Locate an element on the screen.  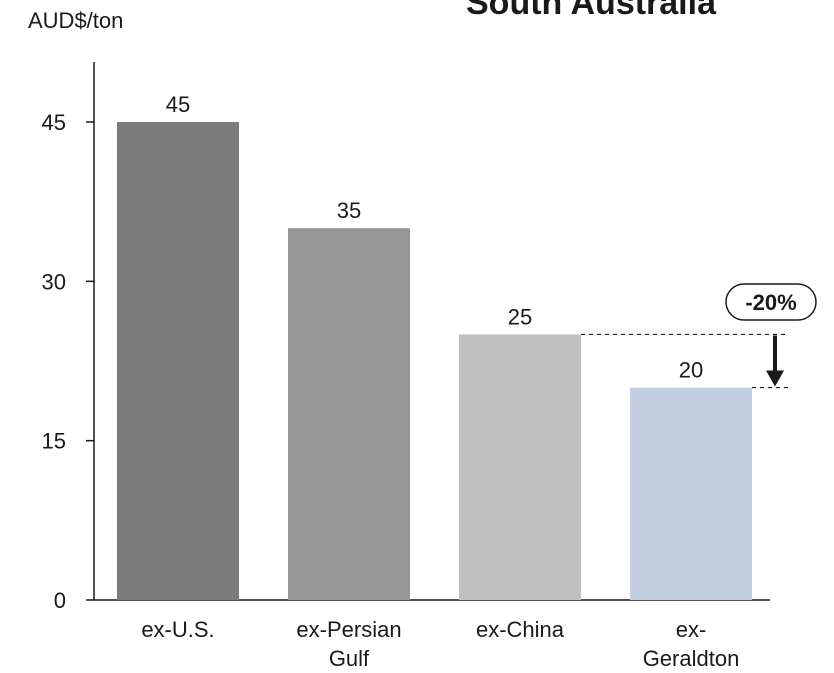
y-tick-label: 45 is located at coordinates (54, 122).